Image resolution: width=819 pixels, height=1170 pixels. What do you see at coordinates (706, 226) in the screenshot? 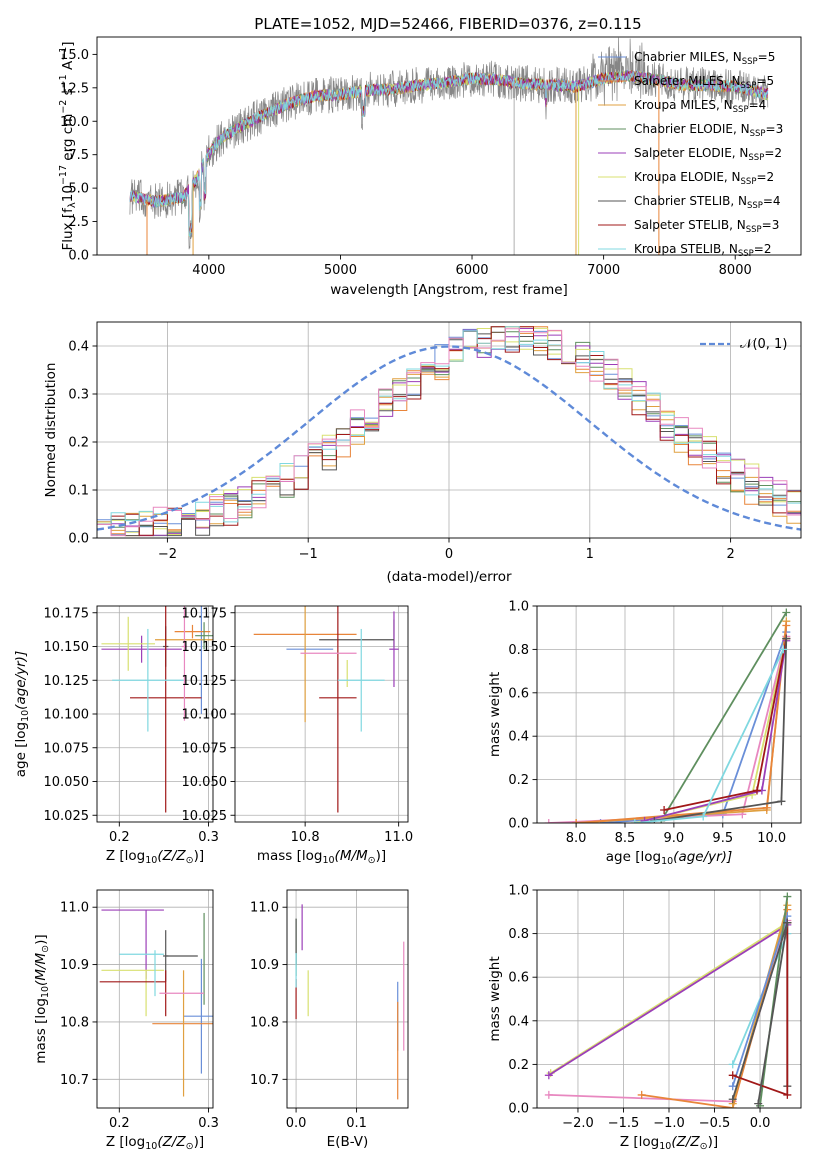
I see `legend-entry: Salpeter STELIB, NSSP=3` at bounding box center [706, 226].